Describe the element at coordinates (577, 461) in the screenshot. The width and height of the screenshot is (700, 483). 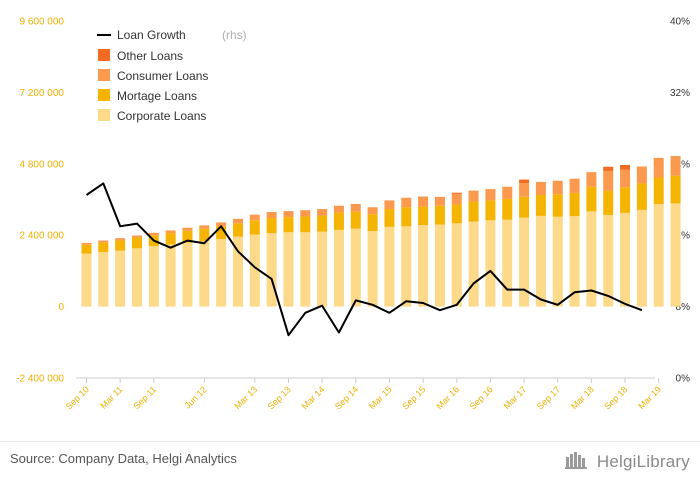
I see `library-icon` at that location.